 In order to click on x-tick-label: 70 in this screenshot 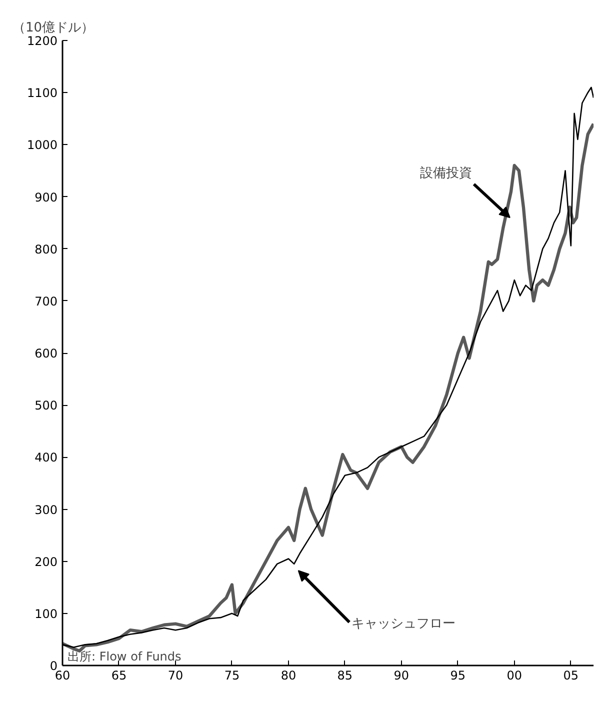, I will do `click(176, 675)`.